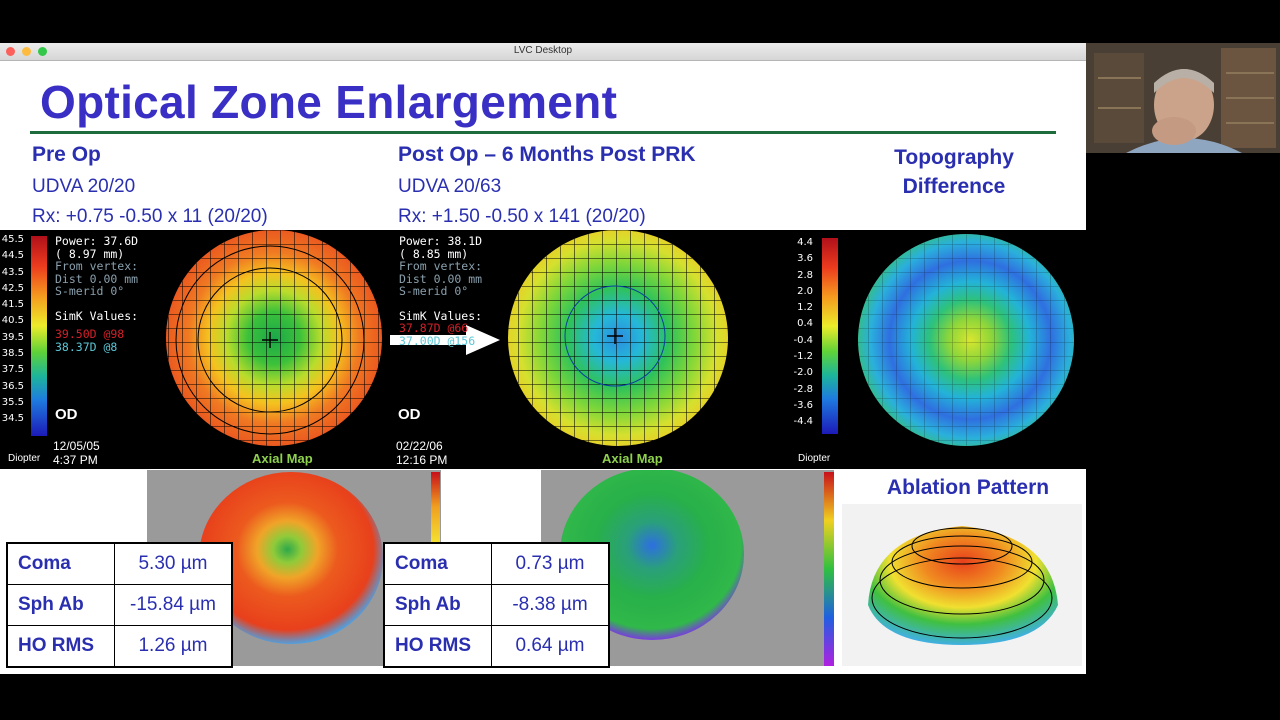 The width and height of the screenshot is (1280, 720). I want to click on table-row: HO RMS 0.64 µm, so click(496, 646).